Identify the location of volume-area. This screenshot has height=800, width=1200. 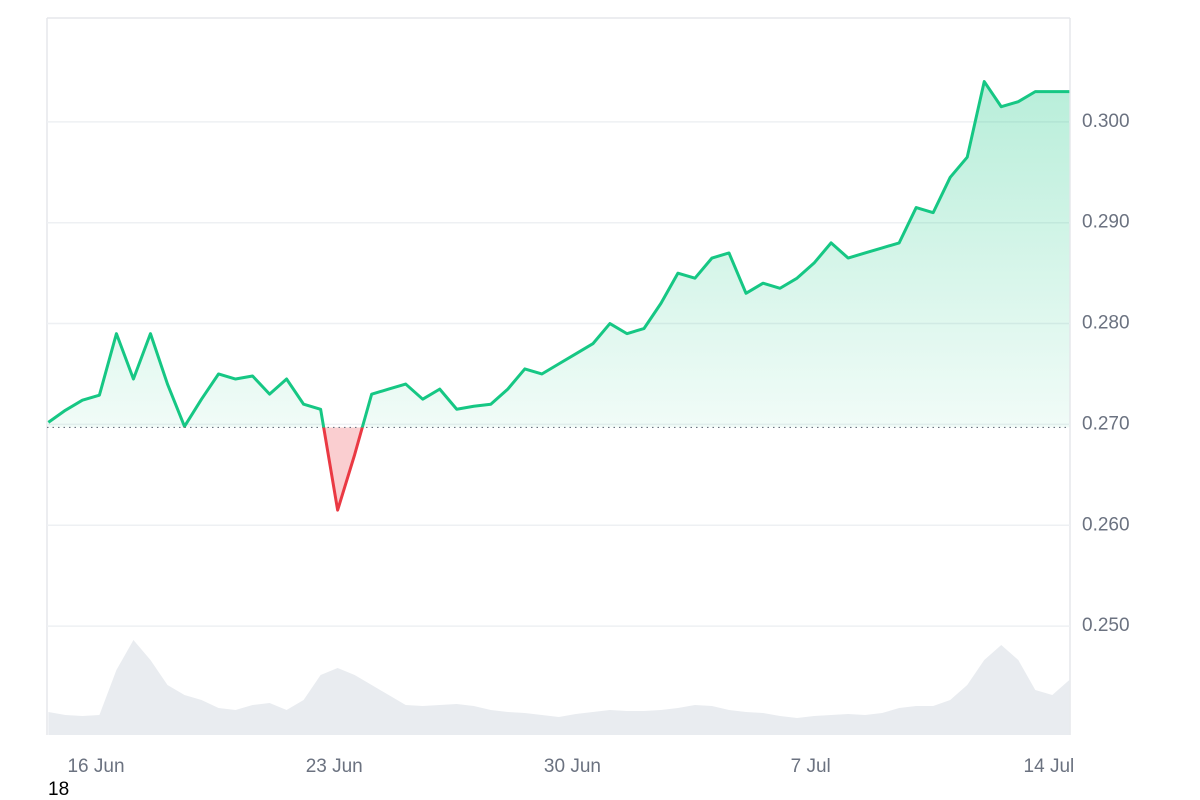
(559, 687).